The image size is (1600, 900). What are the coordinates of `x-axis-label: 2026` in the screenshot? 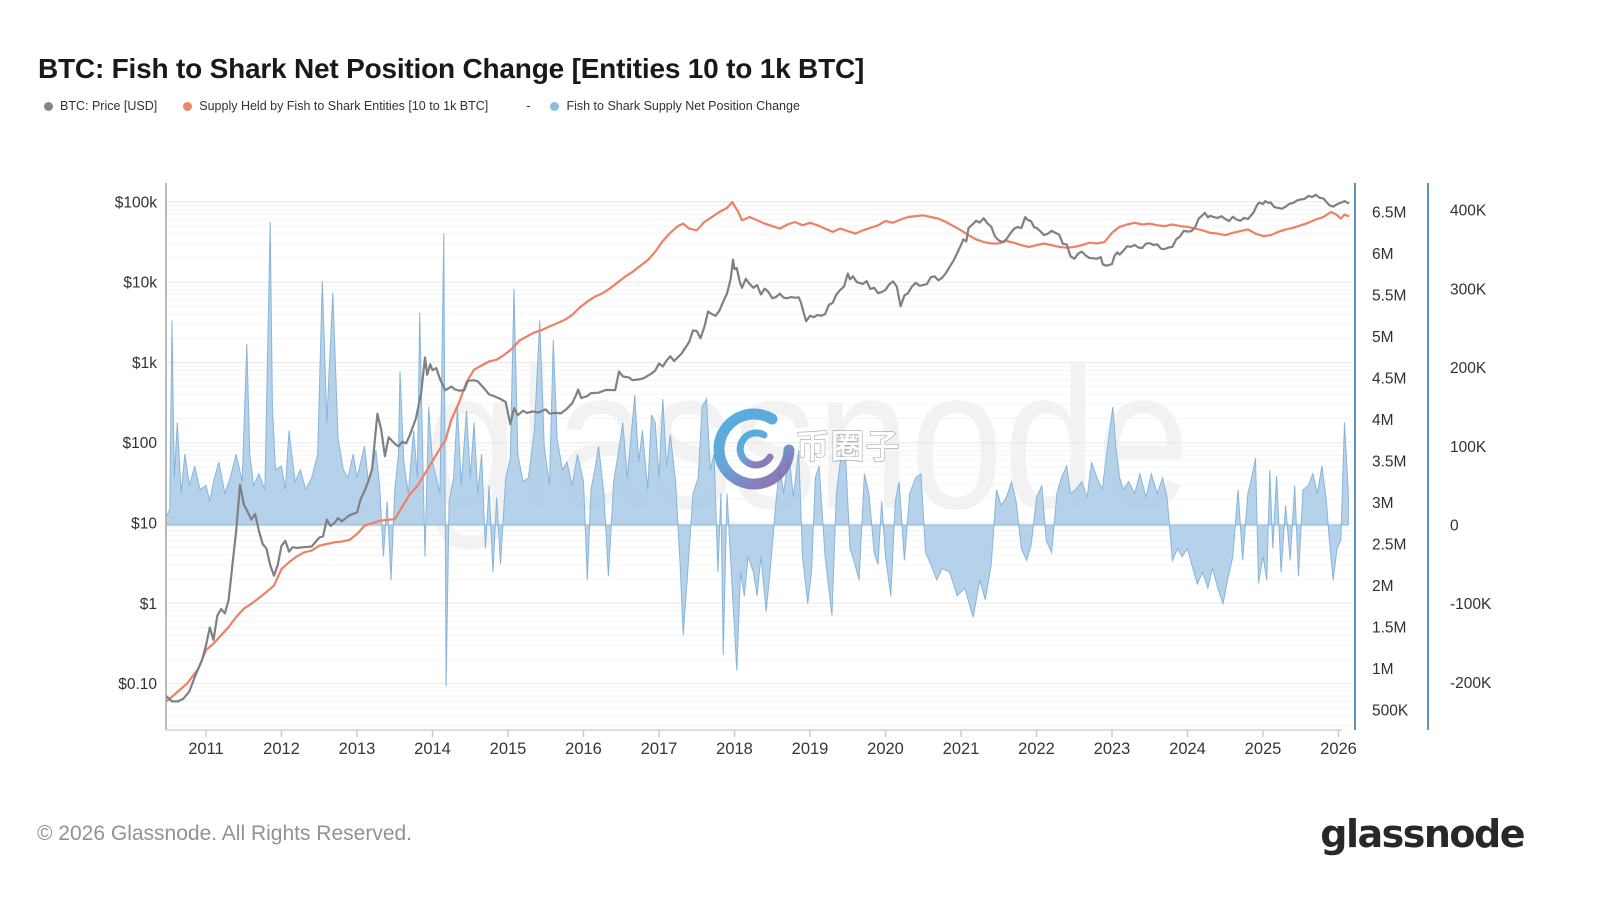 It's located at (1338, 749).